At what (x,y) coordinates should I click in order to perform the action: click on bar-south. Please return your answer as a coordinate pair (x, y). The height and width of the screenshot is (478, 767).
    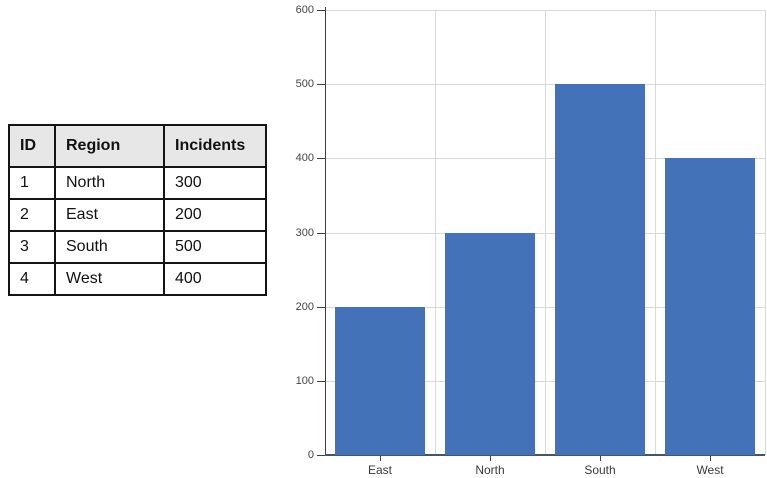
    Looking at the image, I should click on (600, 269).